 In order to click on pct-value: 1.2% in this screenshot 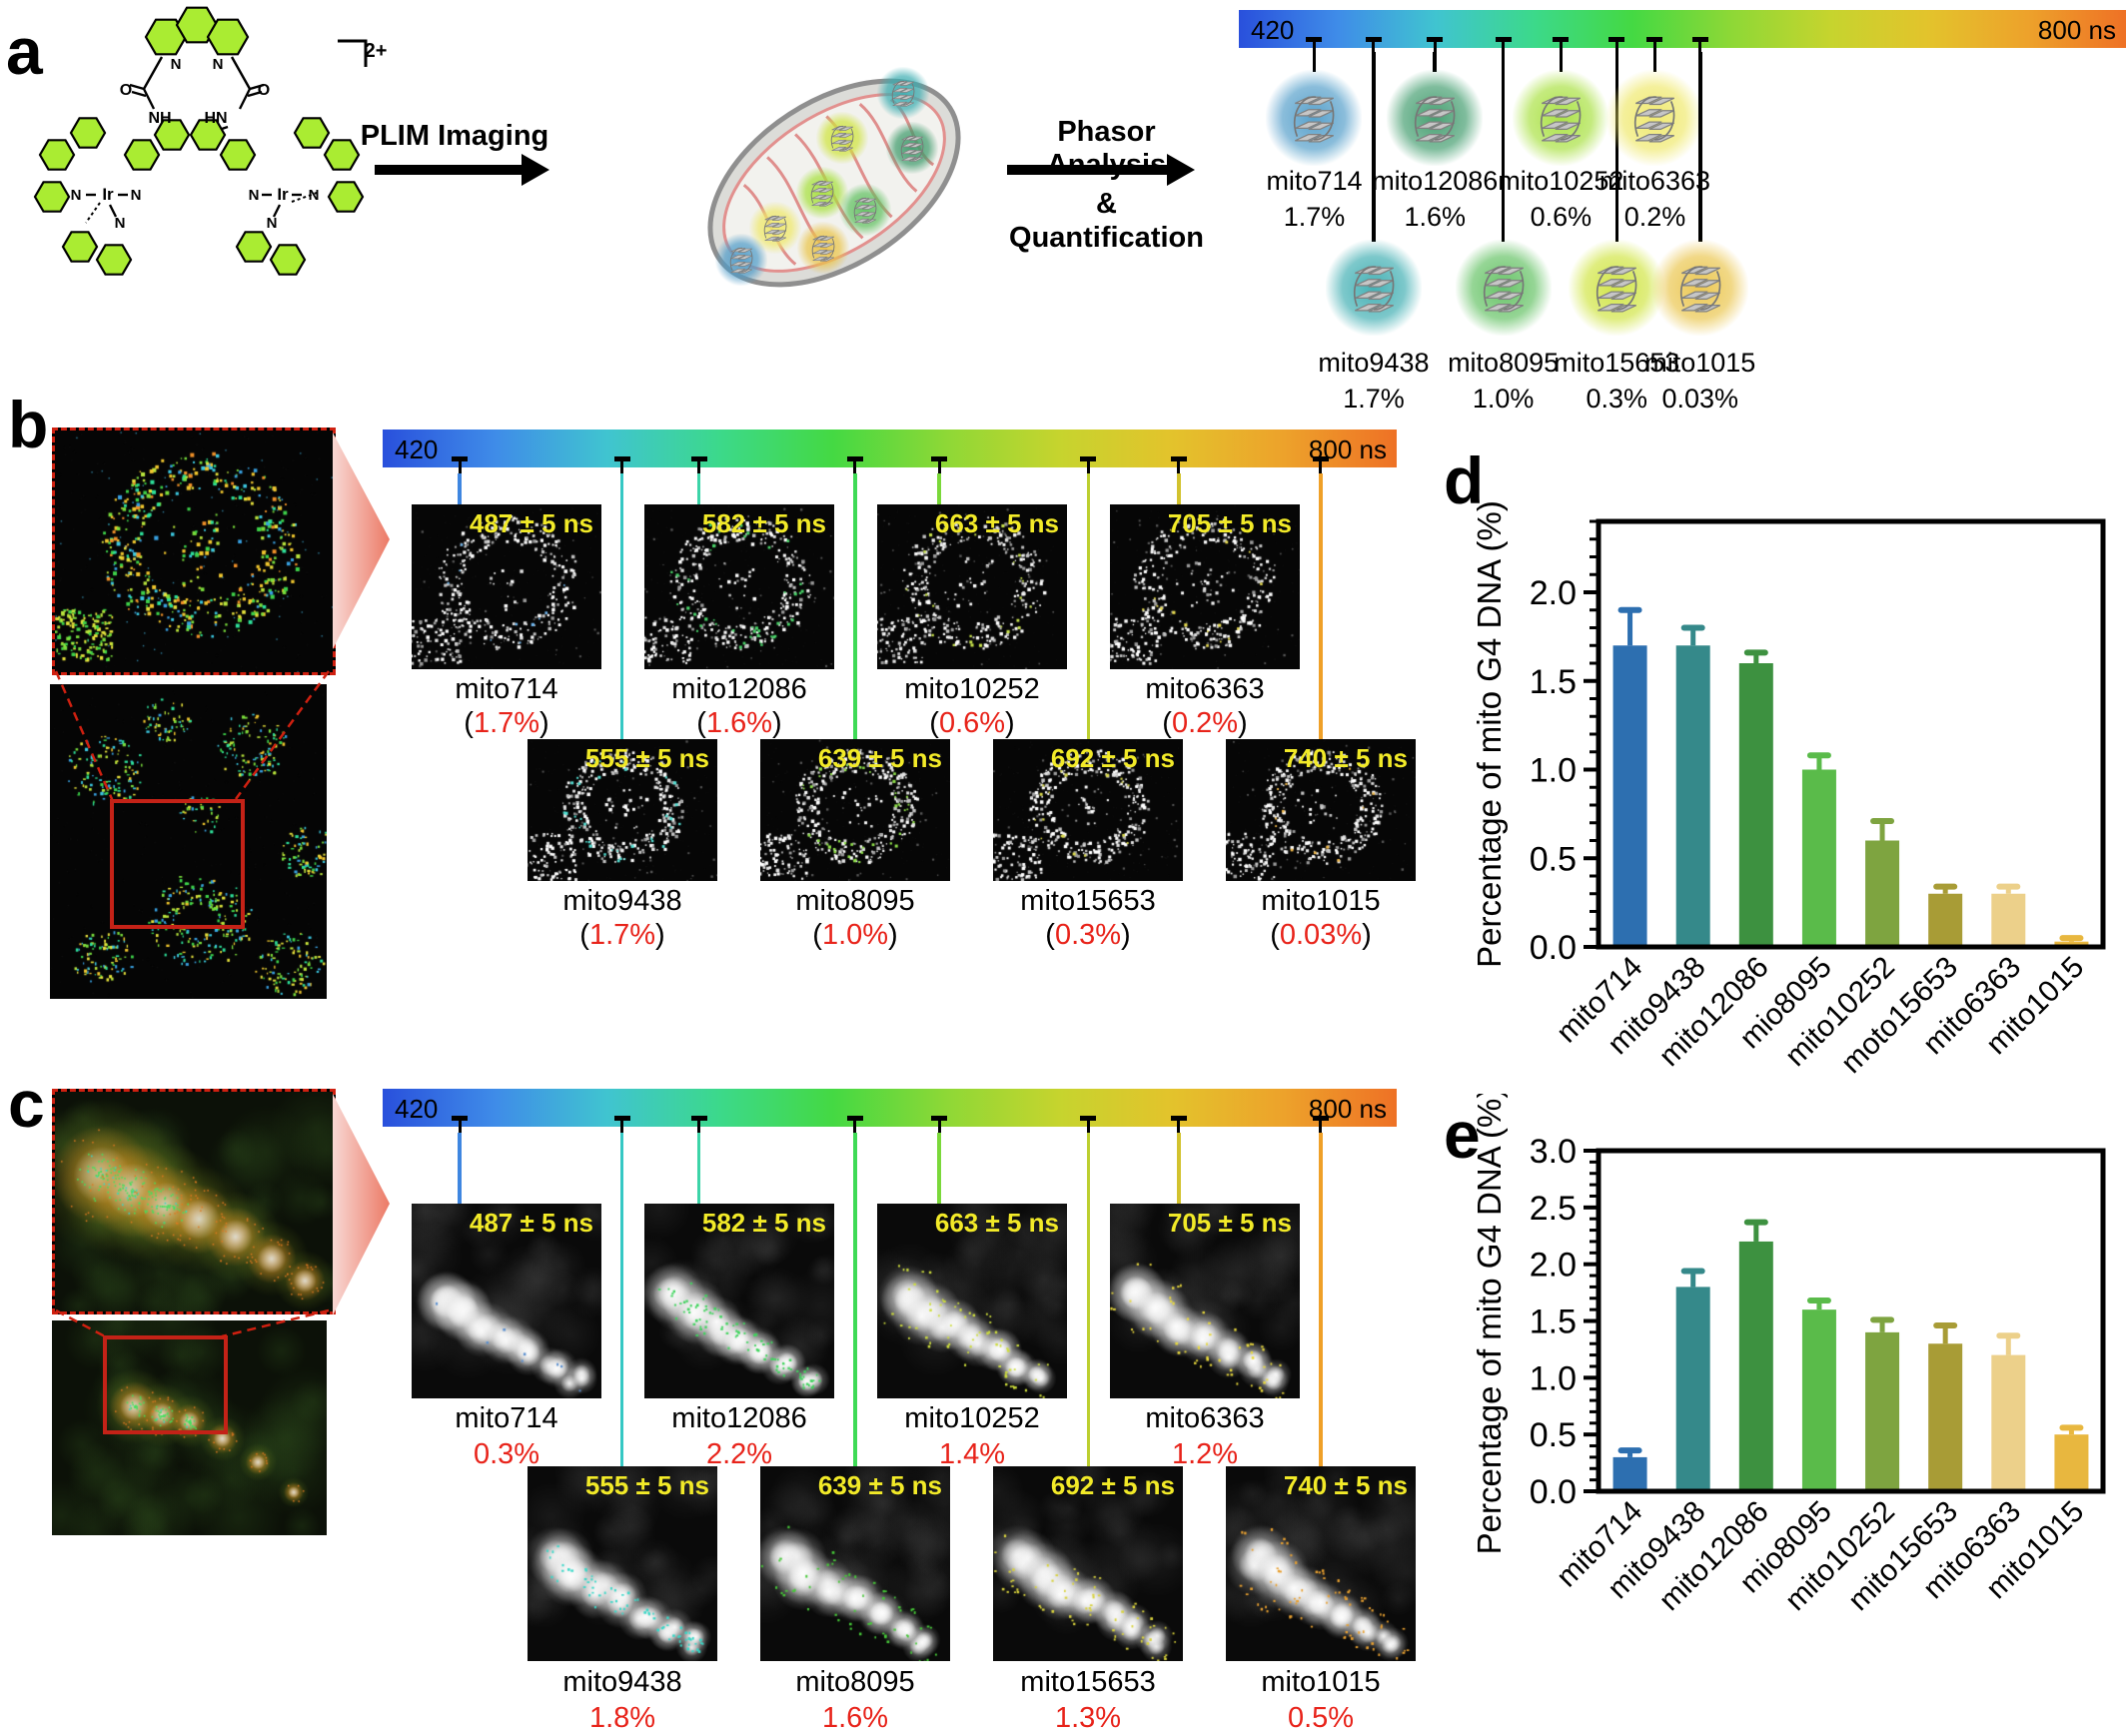, I will do `click(1205, 1454)`.